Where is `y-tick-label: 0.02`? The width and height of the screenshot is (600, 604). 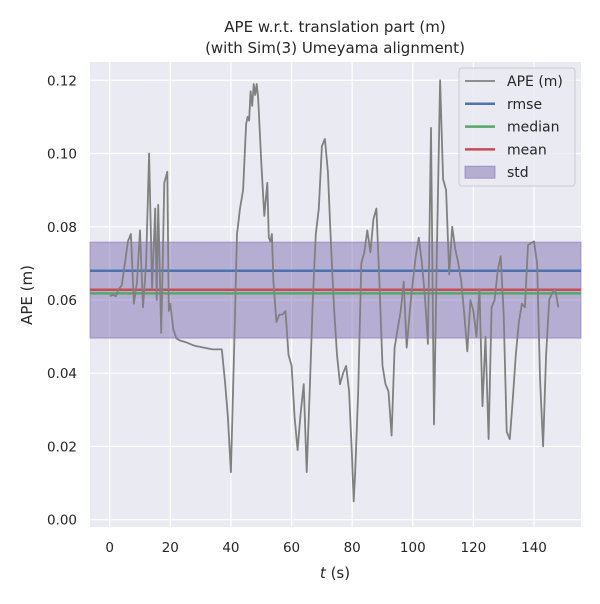 y-tick-label: 0.02 is located at coordinates (62, 447).